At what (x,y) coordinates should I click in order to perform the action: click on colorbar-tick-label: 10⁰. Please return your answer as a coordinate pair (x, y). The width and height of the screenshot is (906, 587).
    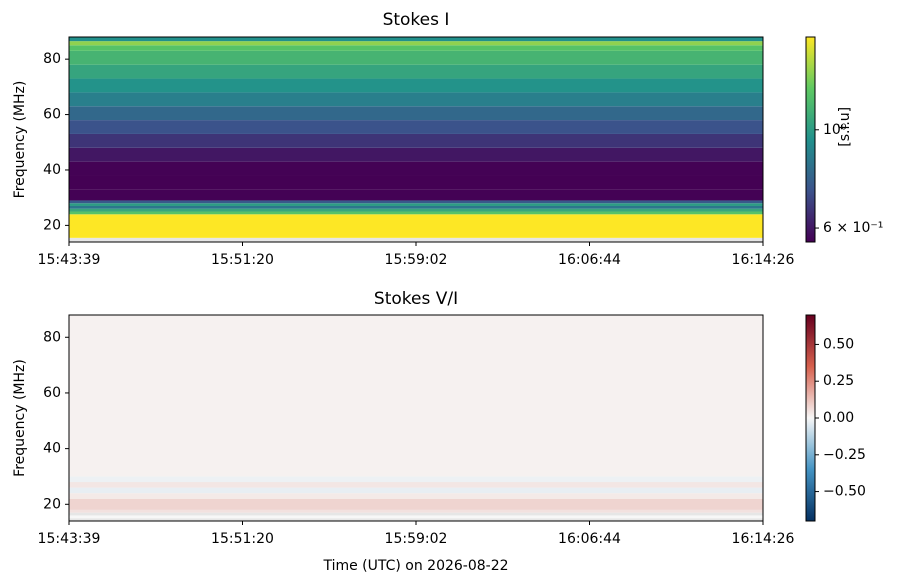
    Looking at the image, I should click on (835, 130).